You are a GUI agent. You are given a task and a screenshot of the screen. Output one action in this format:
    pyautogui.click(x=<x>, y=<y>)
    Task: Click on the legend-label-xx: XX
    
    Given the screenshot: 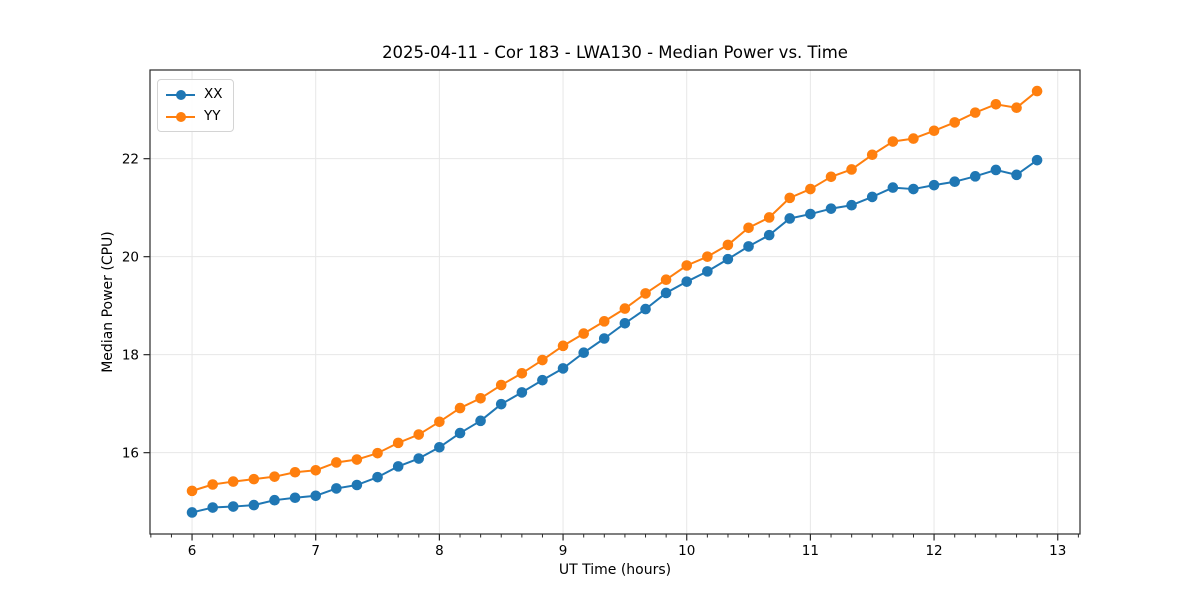 What is the action you would take?
    pyautogui.click(x=213, y=93)
    